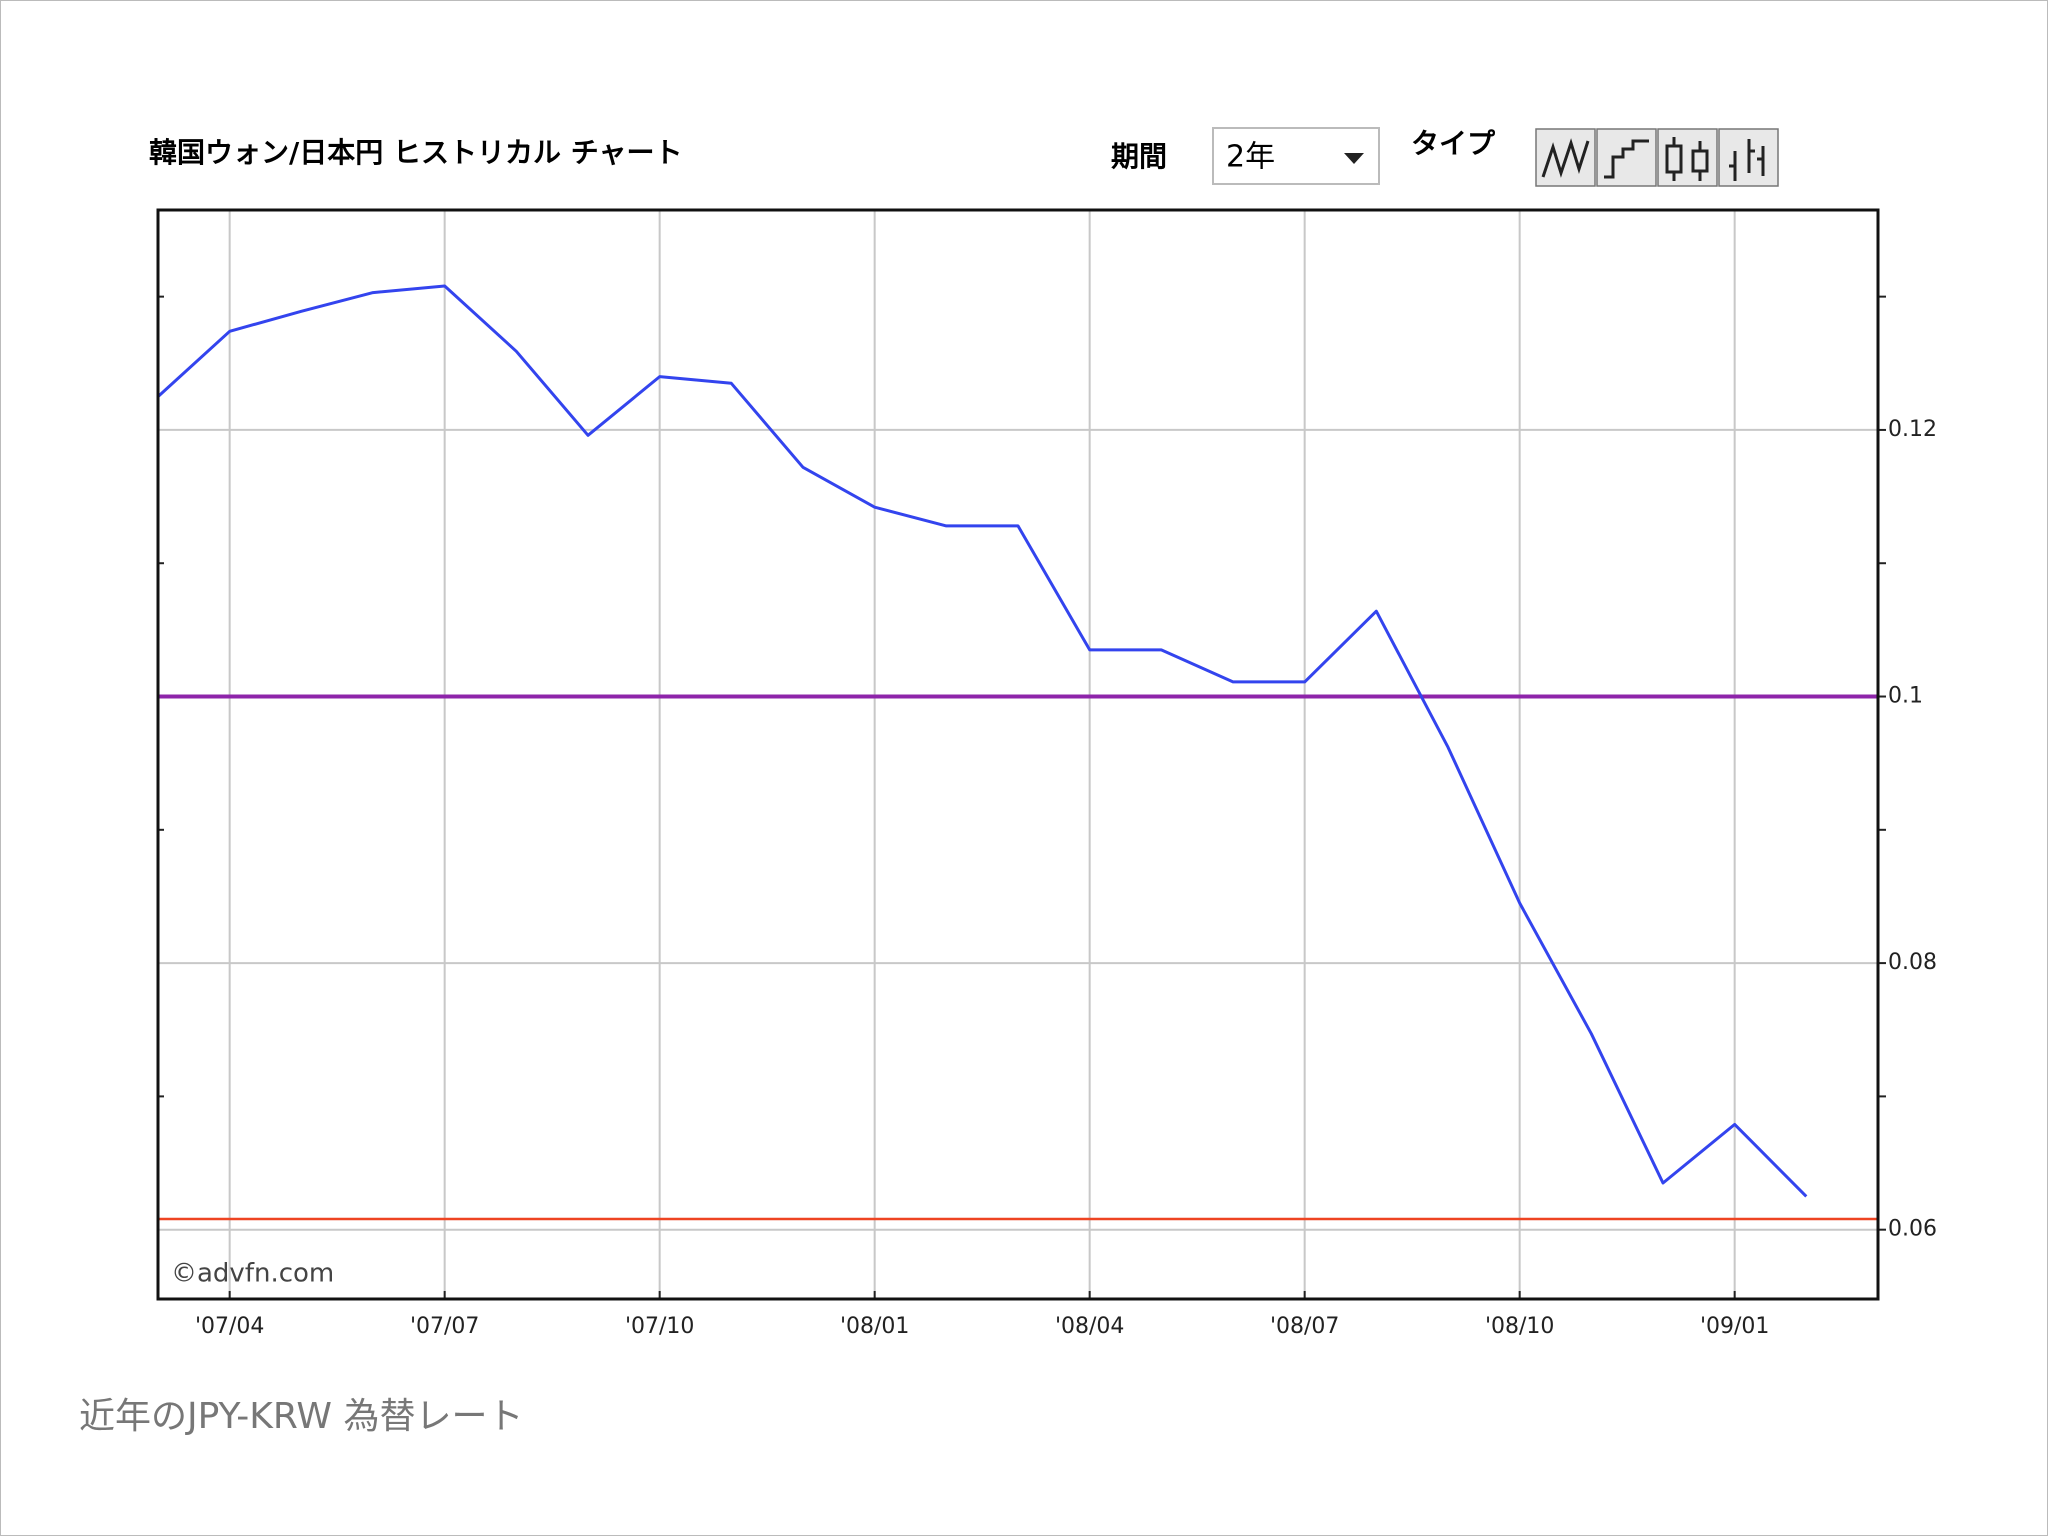 The image size is (2048, 1536). What do you see at coordinates (1747, 160) in the screenshot?
I see `bar-icon` at bounding box center [1747, 160].